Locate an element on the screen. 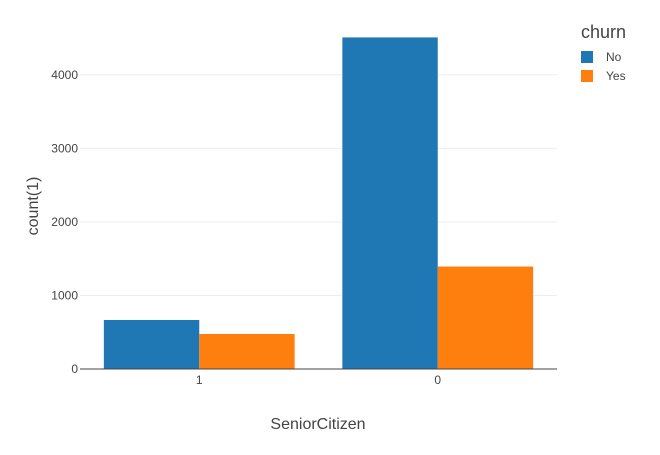 The image size is (660, 455). legend-label-yes: Yes is located at coordinates (616, 76).